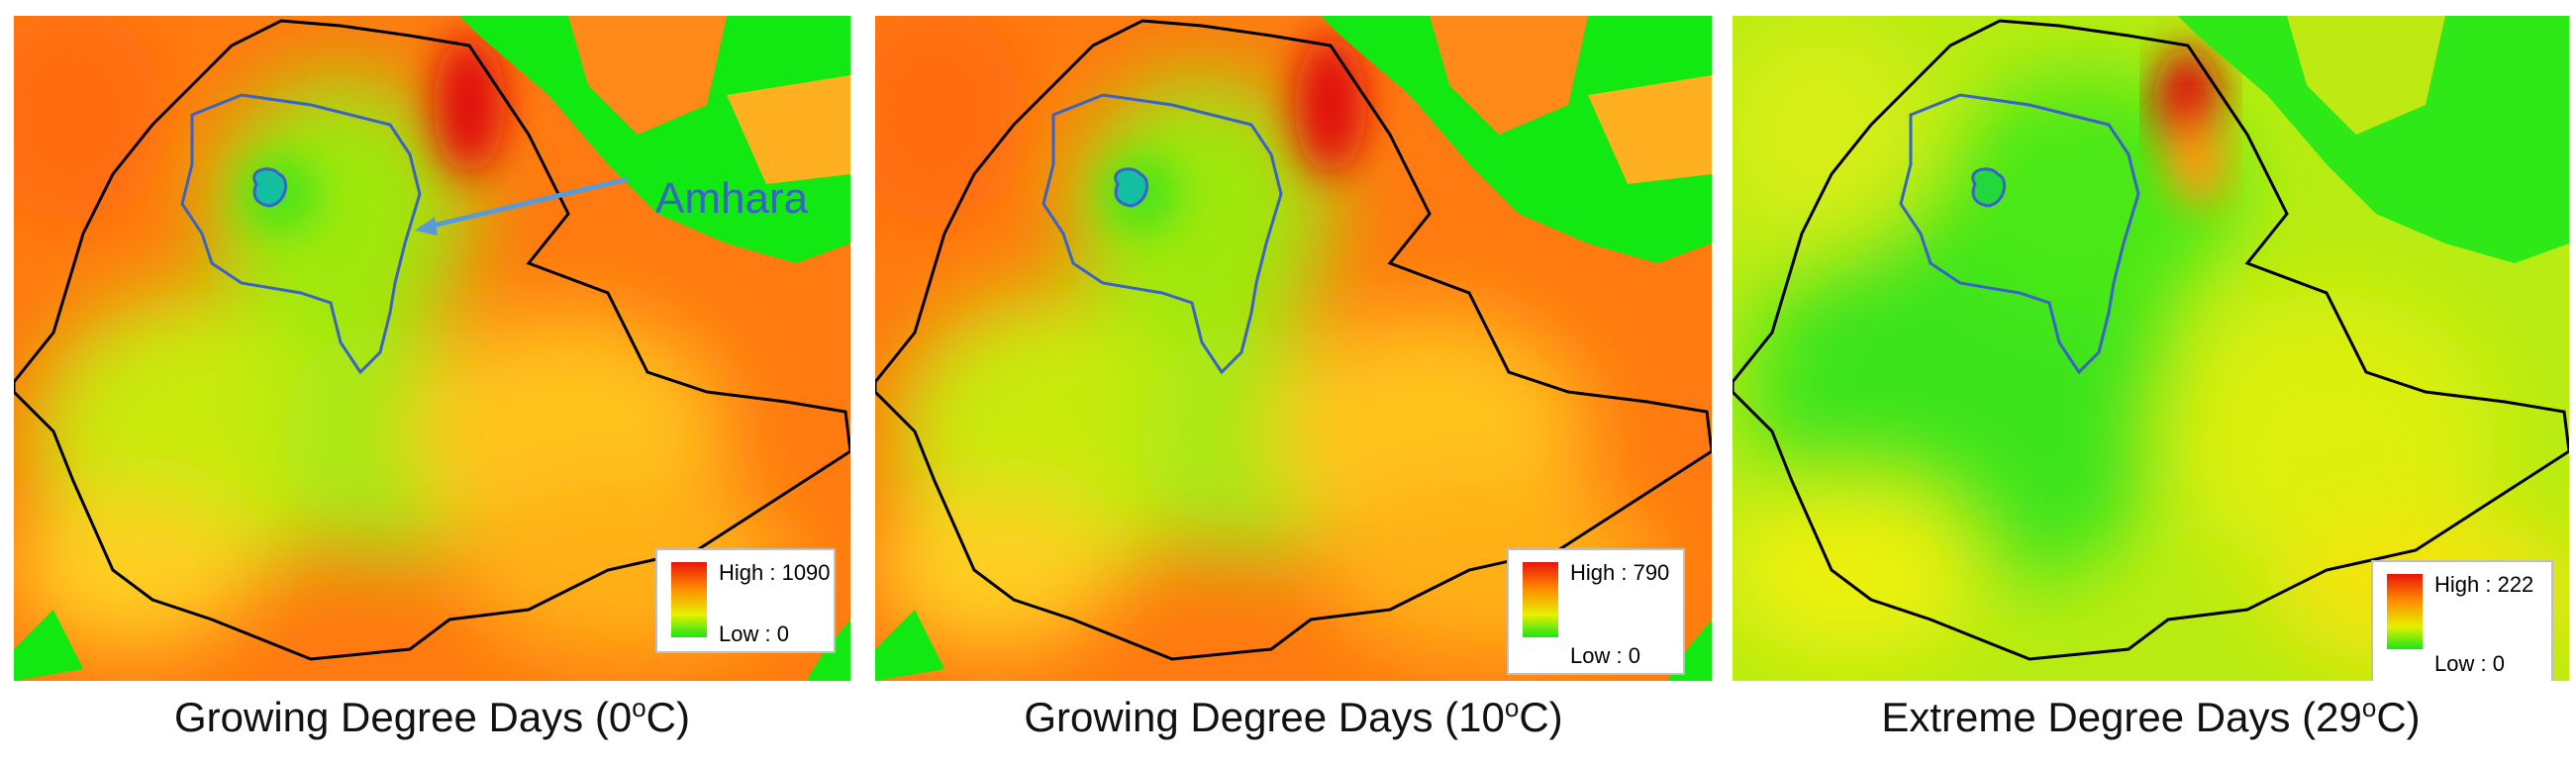 The height and width of the screenshot is (764, 2576). What do you see at coordinates (745, 600) in the screenshot?
I see `legend-gdd0: High : 1090 Low : 0` at bounding box center [745, 600].